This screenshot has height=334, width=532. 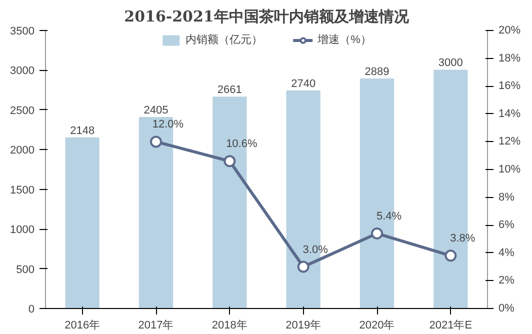 I want to click on y2-tick-label: 14%, so click(x=509, y=114).